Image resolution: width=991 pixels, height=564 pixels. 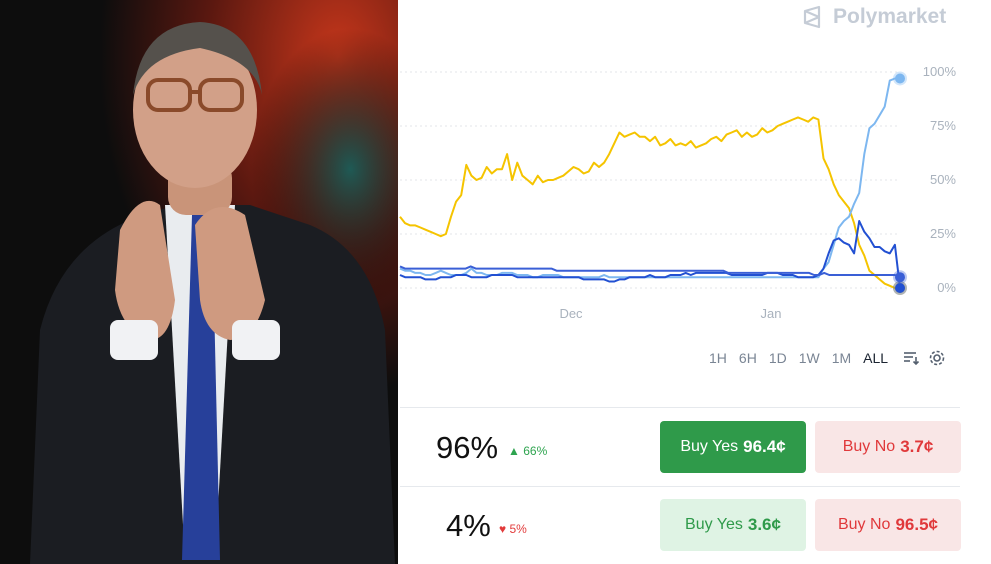 I want to click on buy-yes-button: Buy Yes 96.4¢, so click(x=733, y=447).